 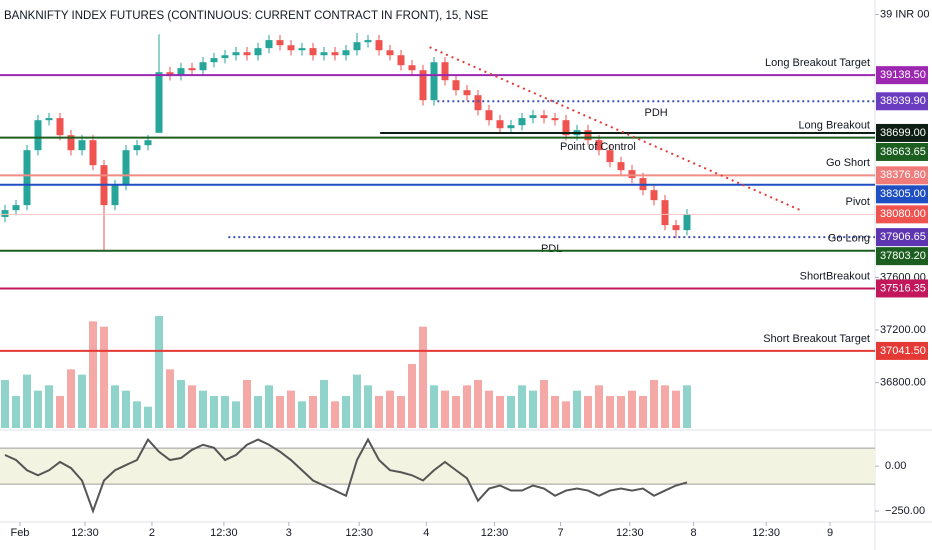 What do you see at coordinates (849, 239) in the screenshot?
I see `level-label: Go Long` at bounding box center [849, 239].